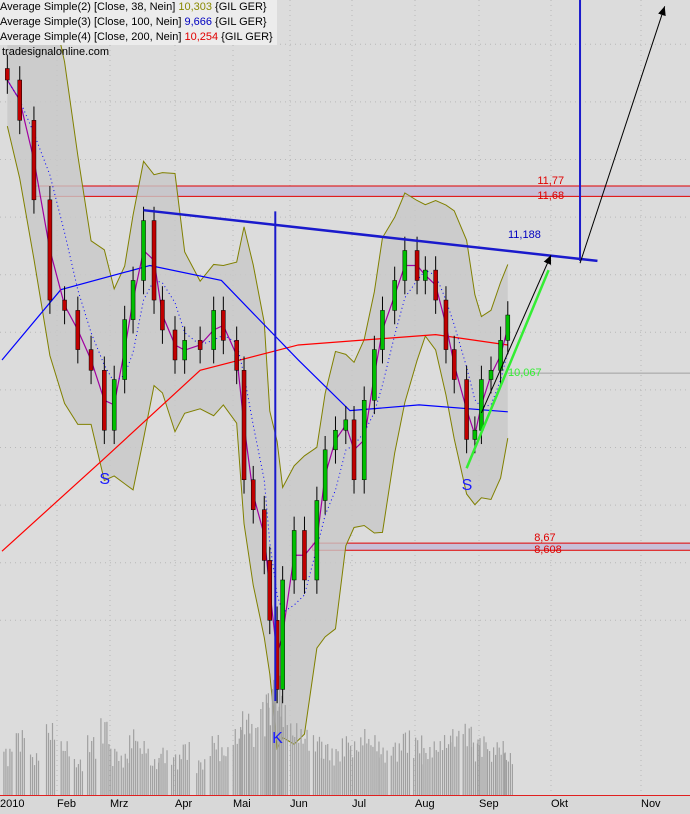 The image size is (690, 814). Describe the element at coordinates (254, 338) in the screenshot. I see `ma100-line` at that location.